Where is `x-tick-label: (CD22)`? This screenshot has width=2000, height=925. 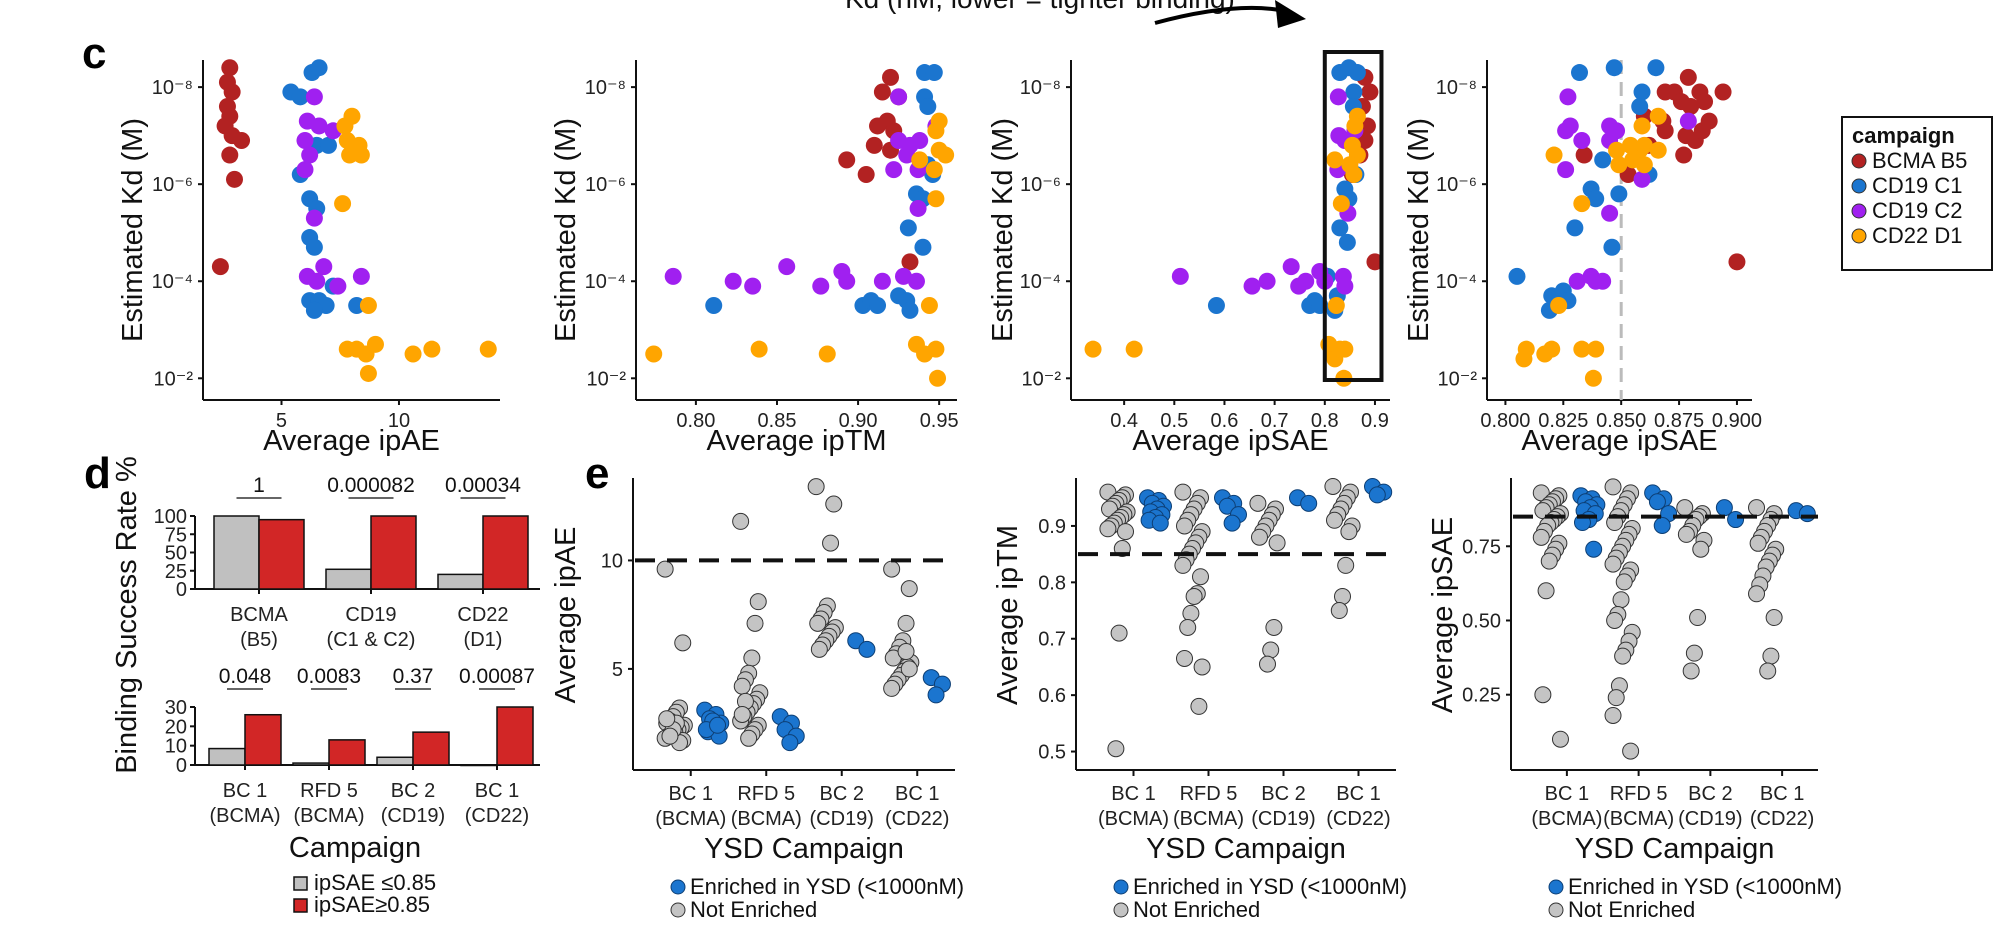
x-tick-label: (CD22) is located at coordinates (917, 819).